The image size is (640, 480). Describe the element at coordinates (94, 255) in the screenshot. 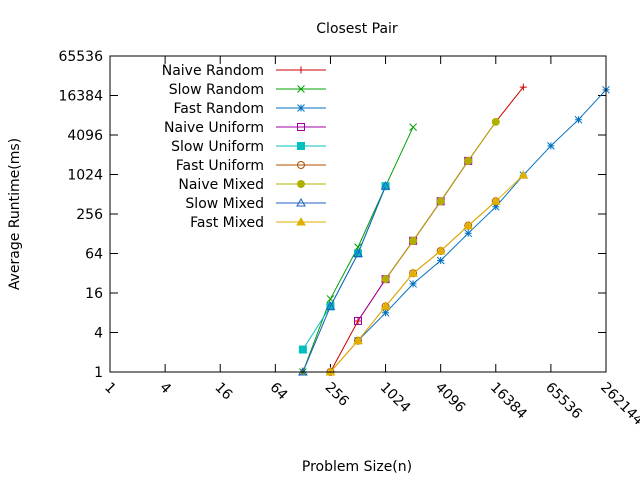

I see `y-tick-label: 64` at that location.